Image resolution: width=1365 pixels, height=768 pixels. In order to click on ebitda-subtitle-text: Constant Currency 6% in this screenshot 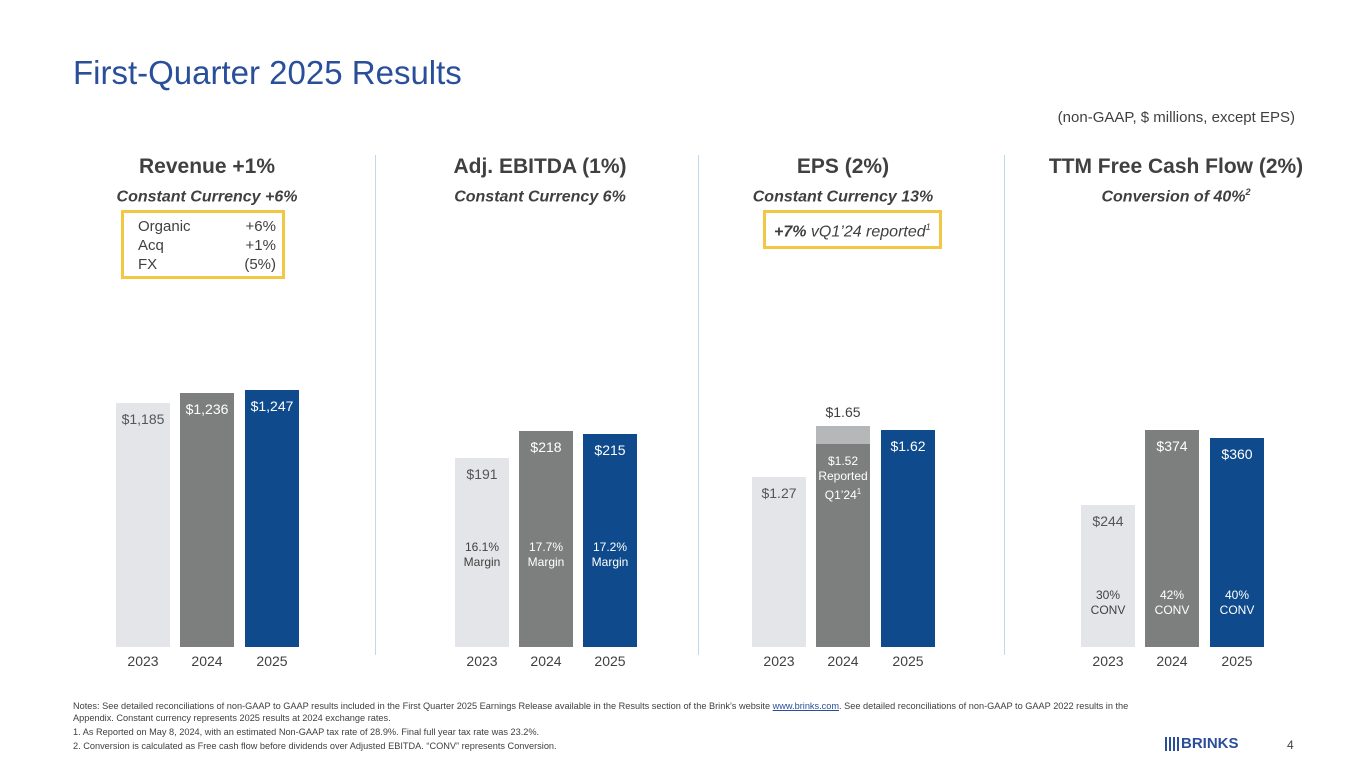, I will do `click(540, 197)`.